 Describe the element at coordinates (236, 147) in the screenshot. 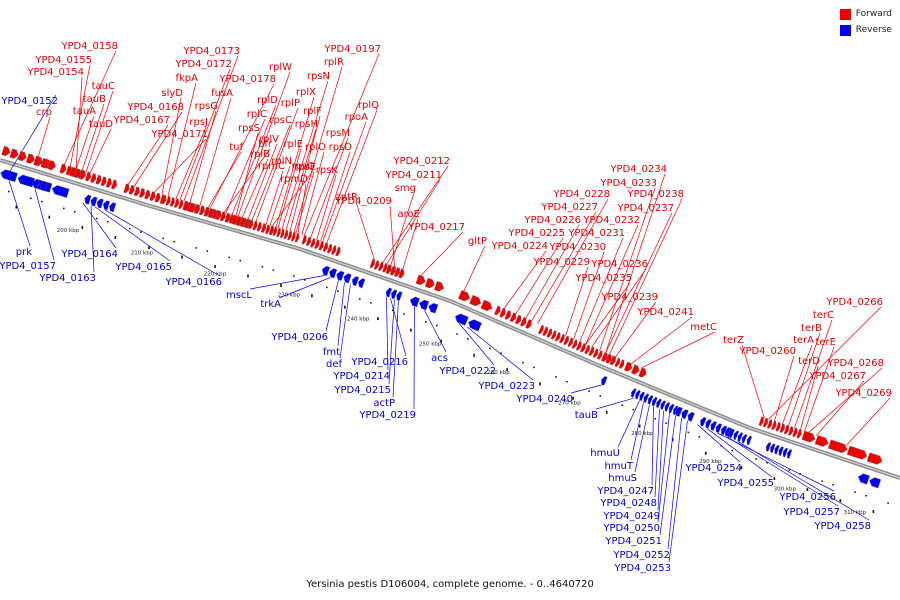

I see `gene-label-tuf: tuf` at that location.